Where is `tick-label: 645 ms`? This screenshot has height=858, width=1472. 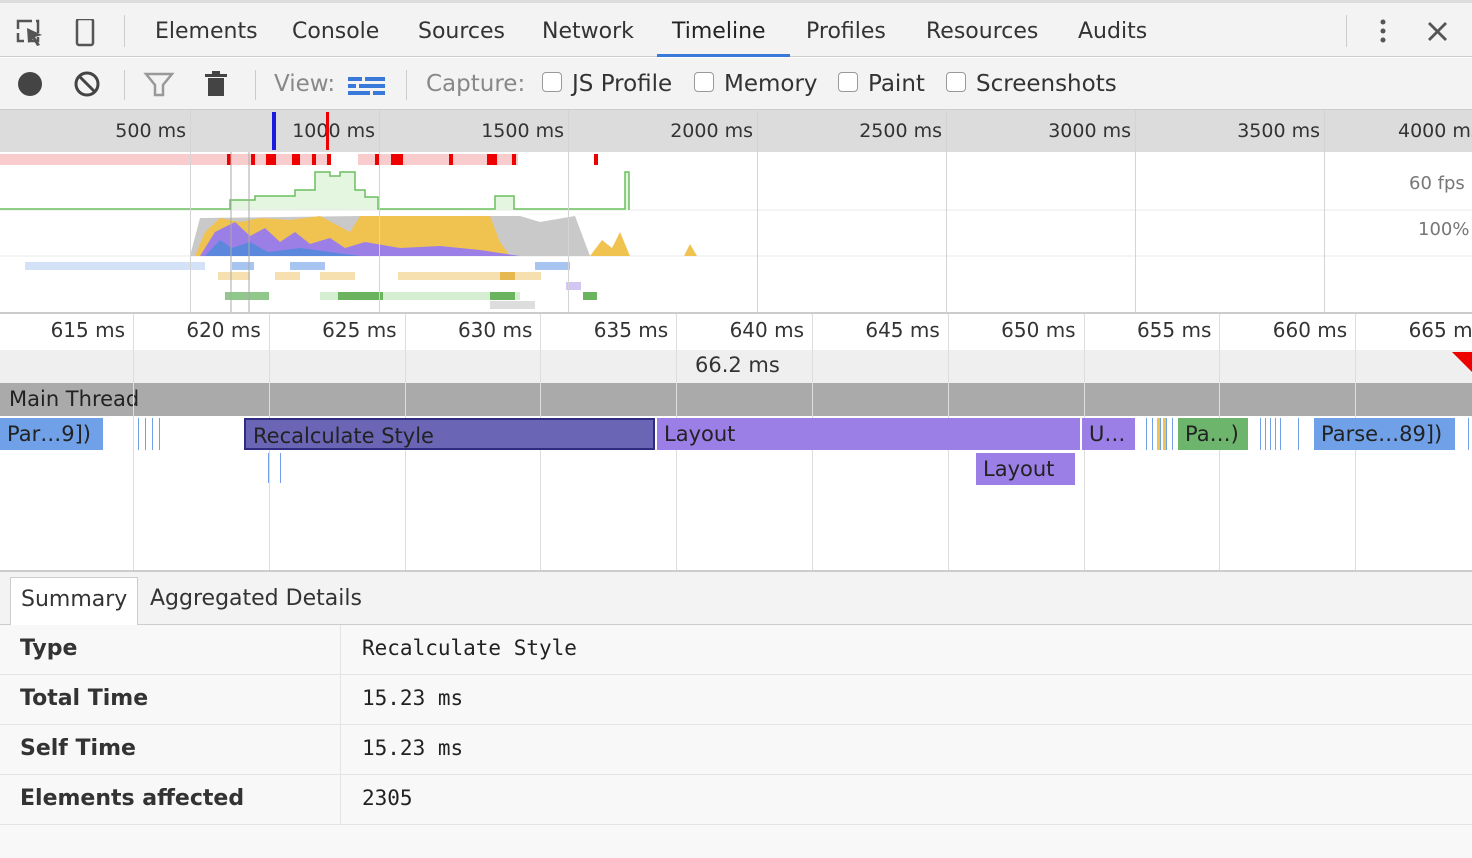 tick-label: 645 ms is located at coordinates (902, 330).